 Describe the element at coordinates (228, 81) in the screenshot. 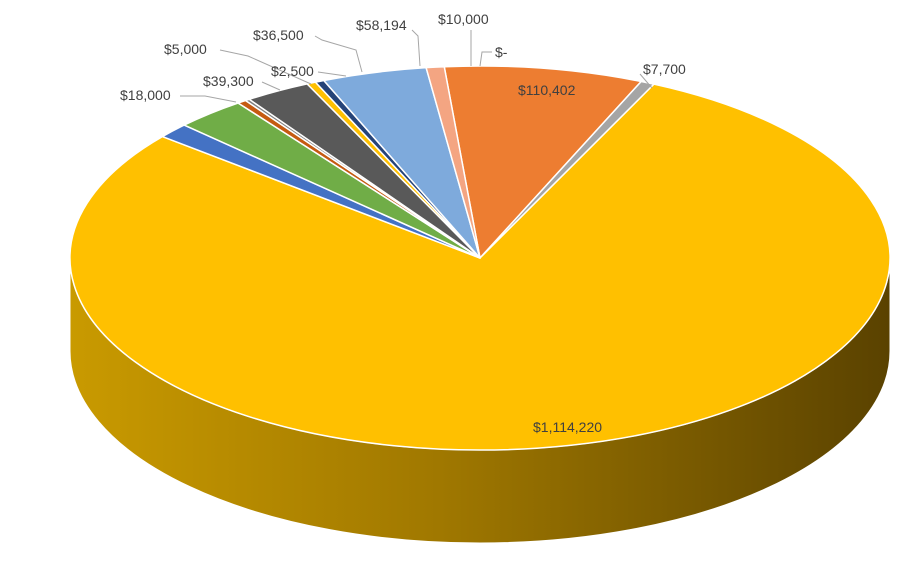

I see `data-label-39300: $39,300` at that location.